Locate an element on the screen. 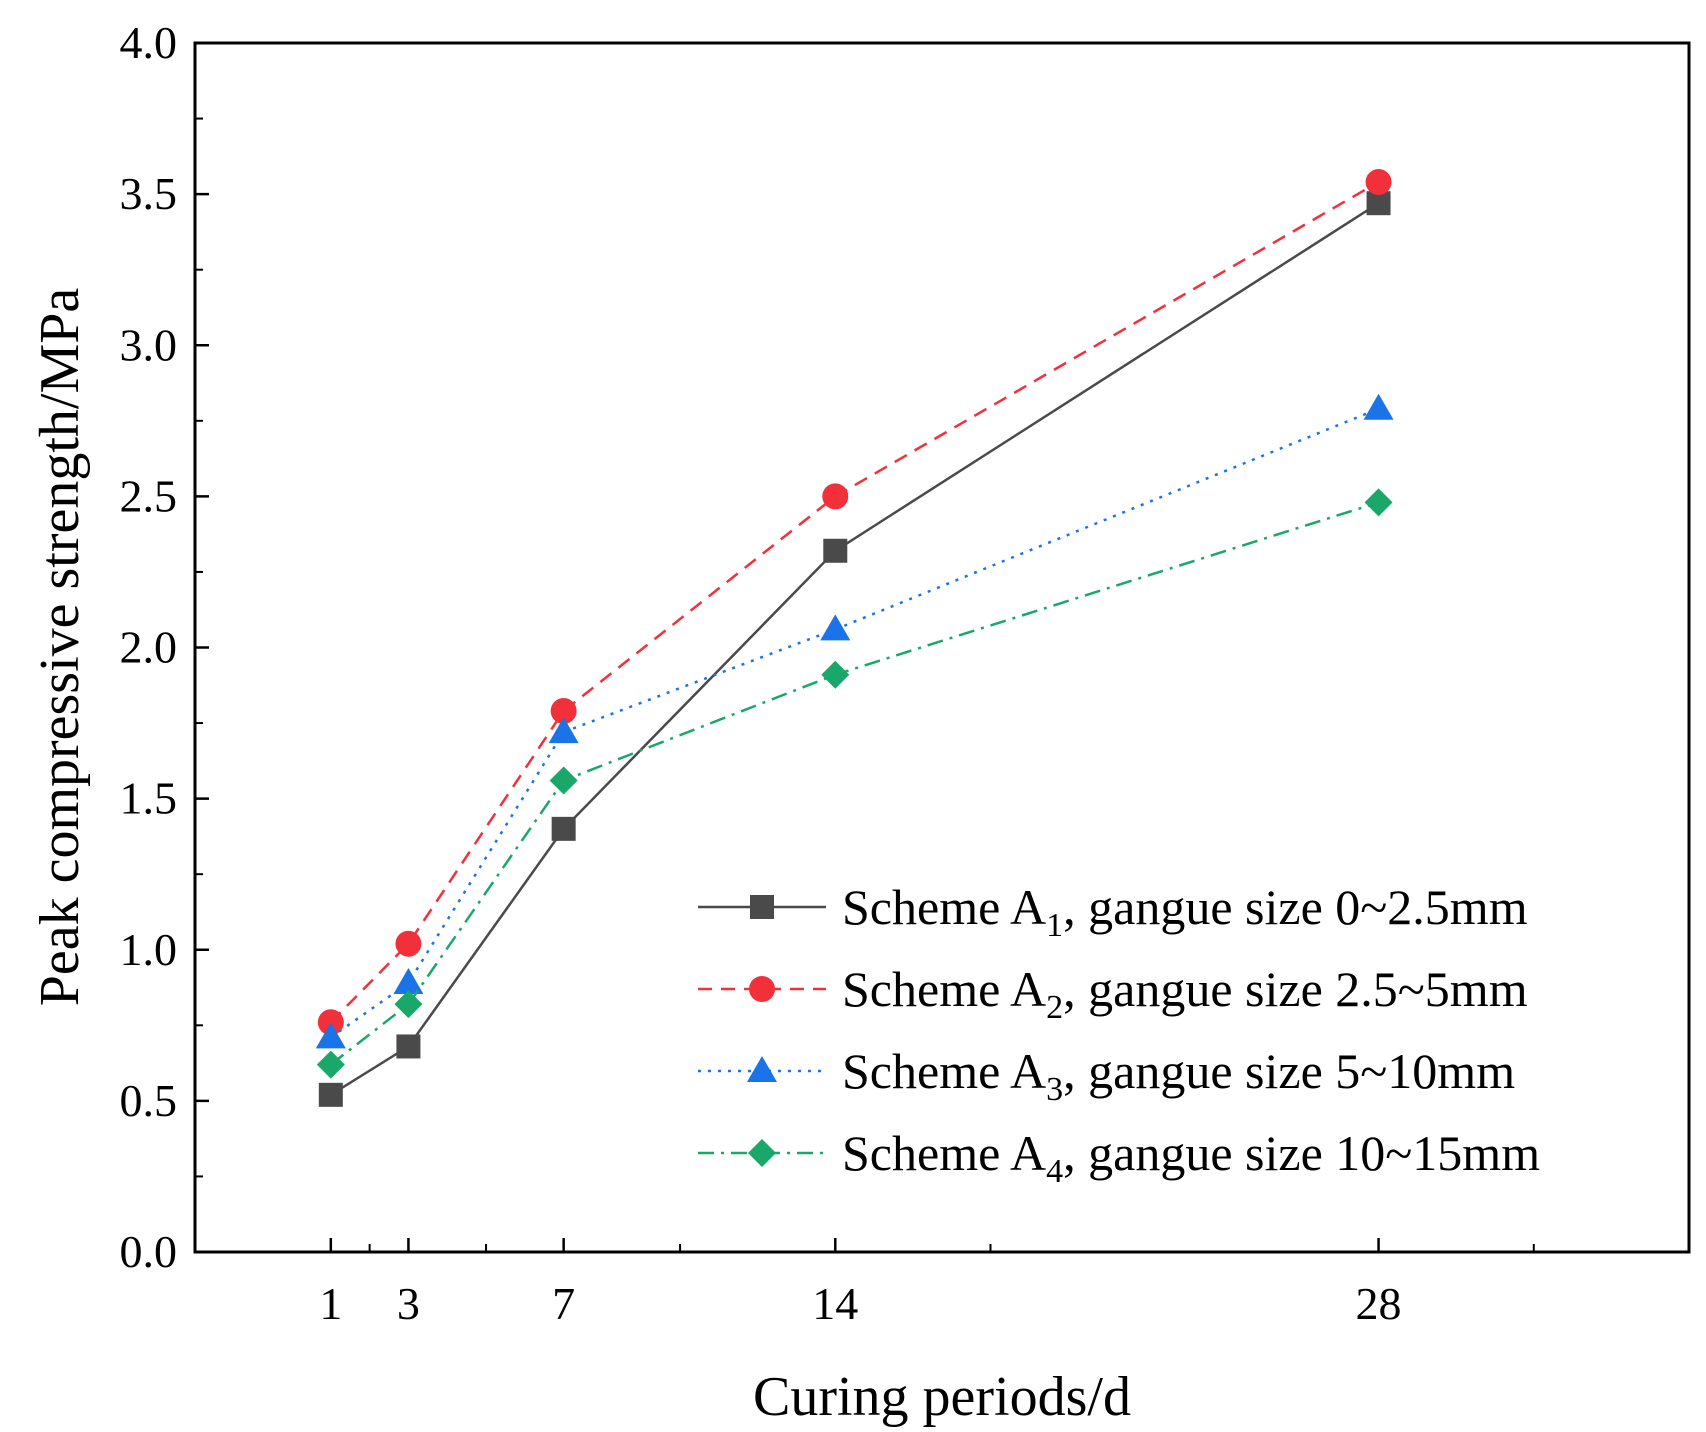  legend-label: Scheme A3, gangue size 5~10mm is located at coordinates (1178, 1075).